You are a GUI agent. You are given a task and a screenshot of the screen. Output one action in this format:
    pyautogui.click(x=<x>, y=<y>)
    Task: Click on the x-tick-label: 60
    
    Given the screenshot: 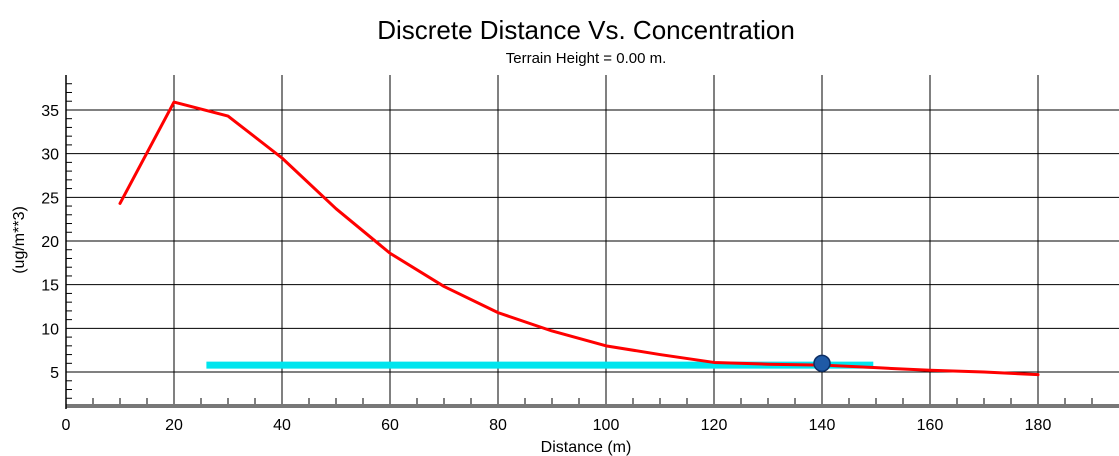 What is the action you would take?
    pyautogui.click(x=390, y=425)
    